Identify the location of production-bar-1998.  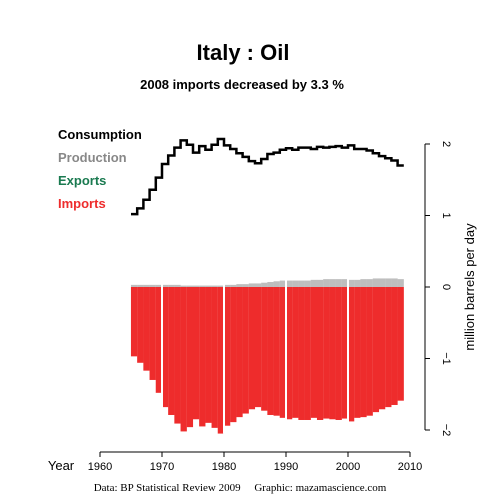
(338, 283).